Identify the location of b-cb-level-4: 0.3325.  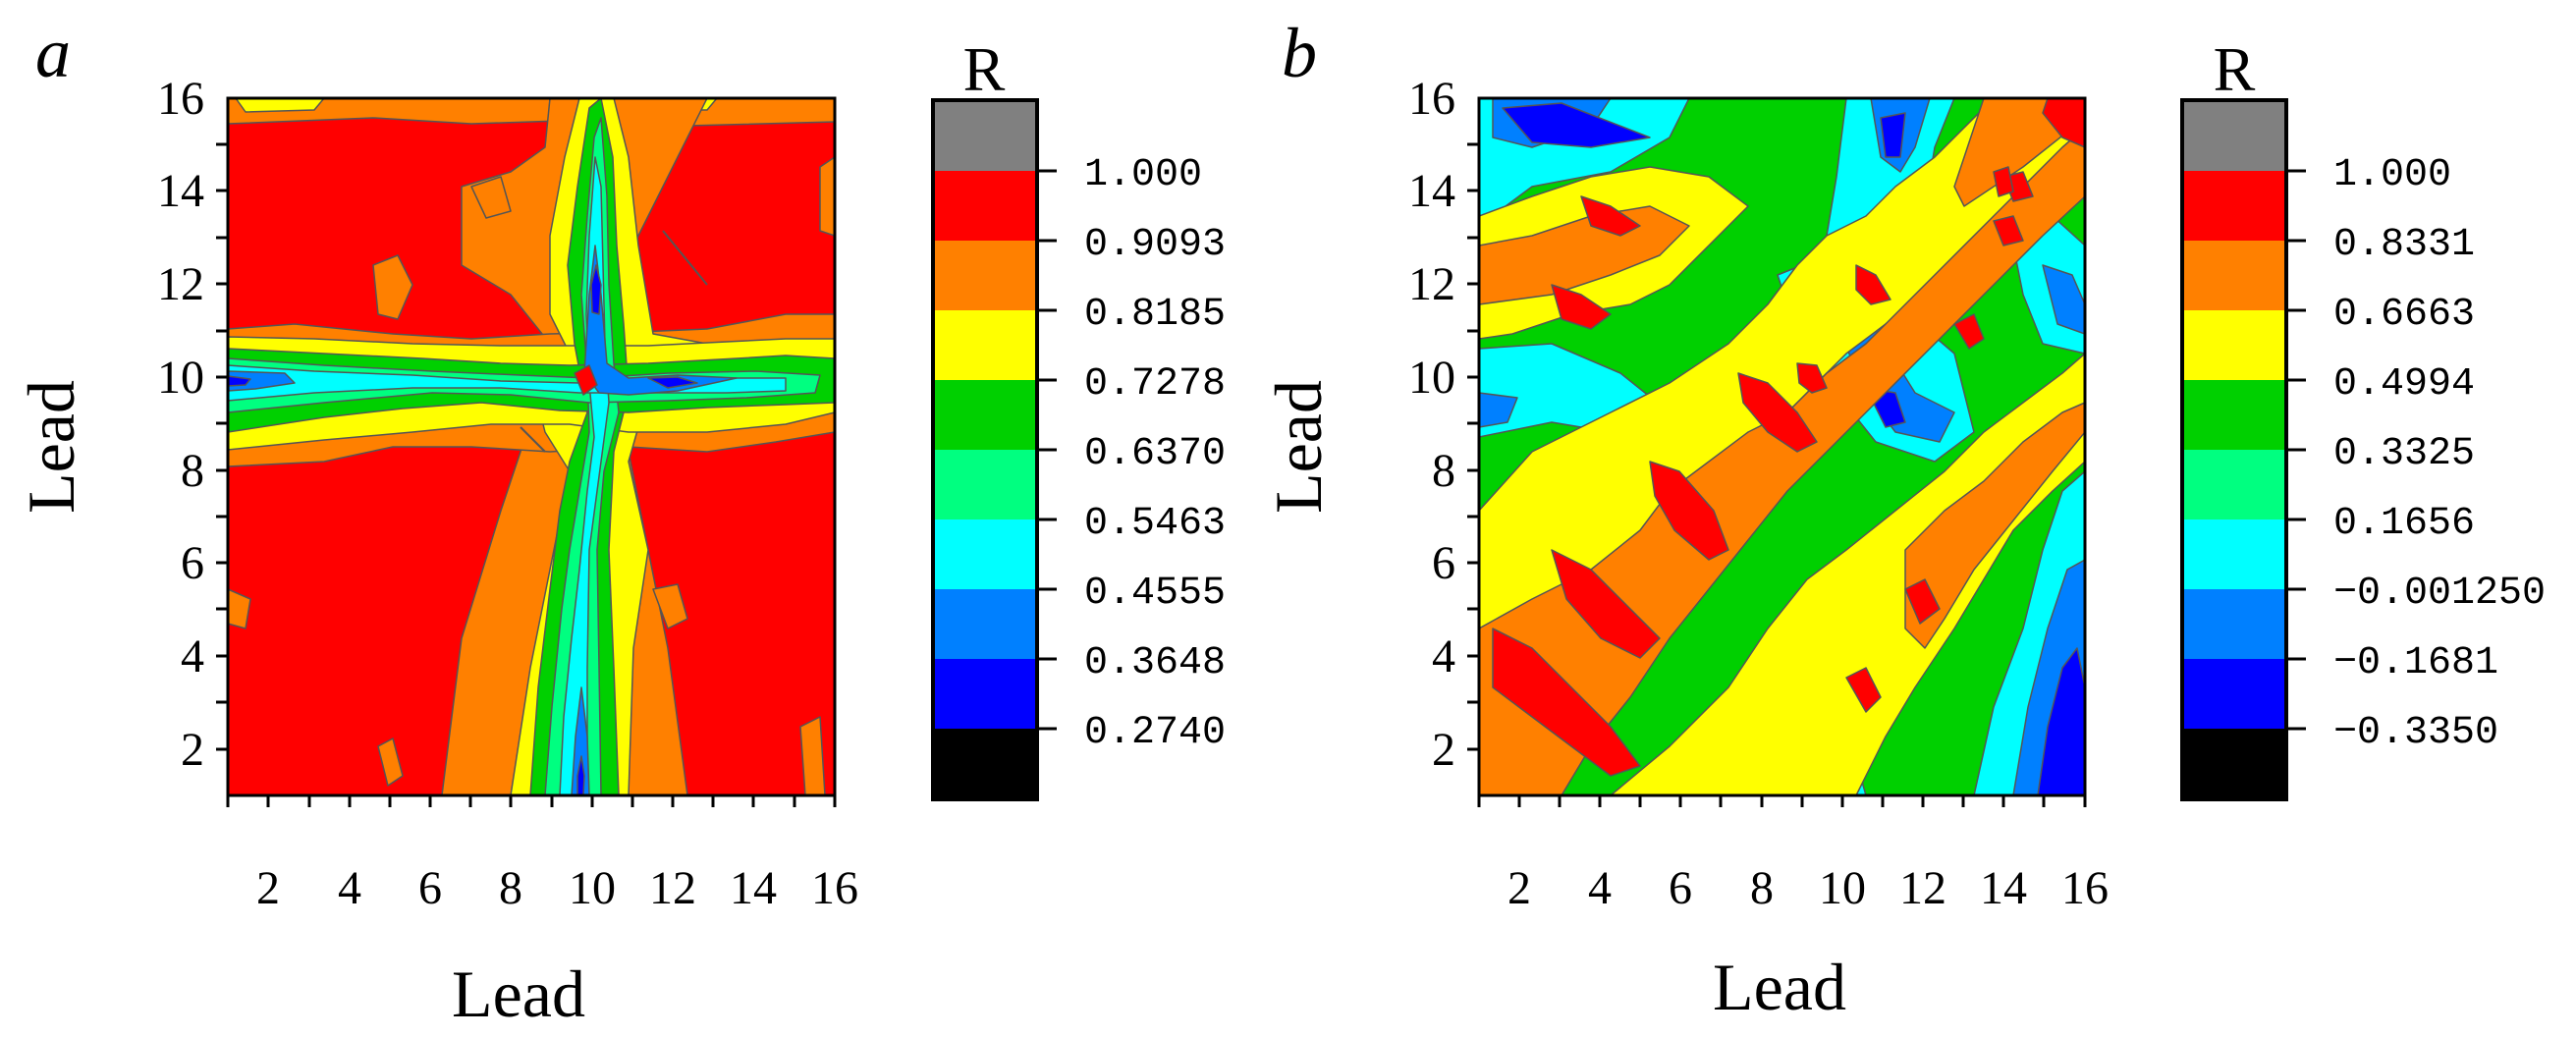
(2404, 454).